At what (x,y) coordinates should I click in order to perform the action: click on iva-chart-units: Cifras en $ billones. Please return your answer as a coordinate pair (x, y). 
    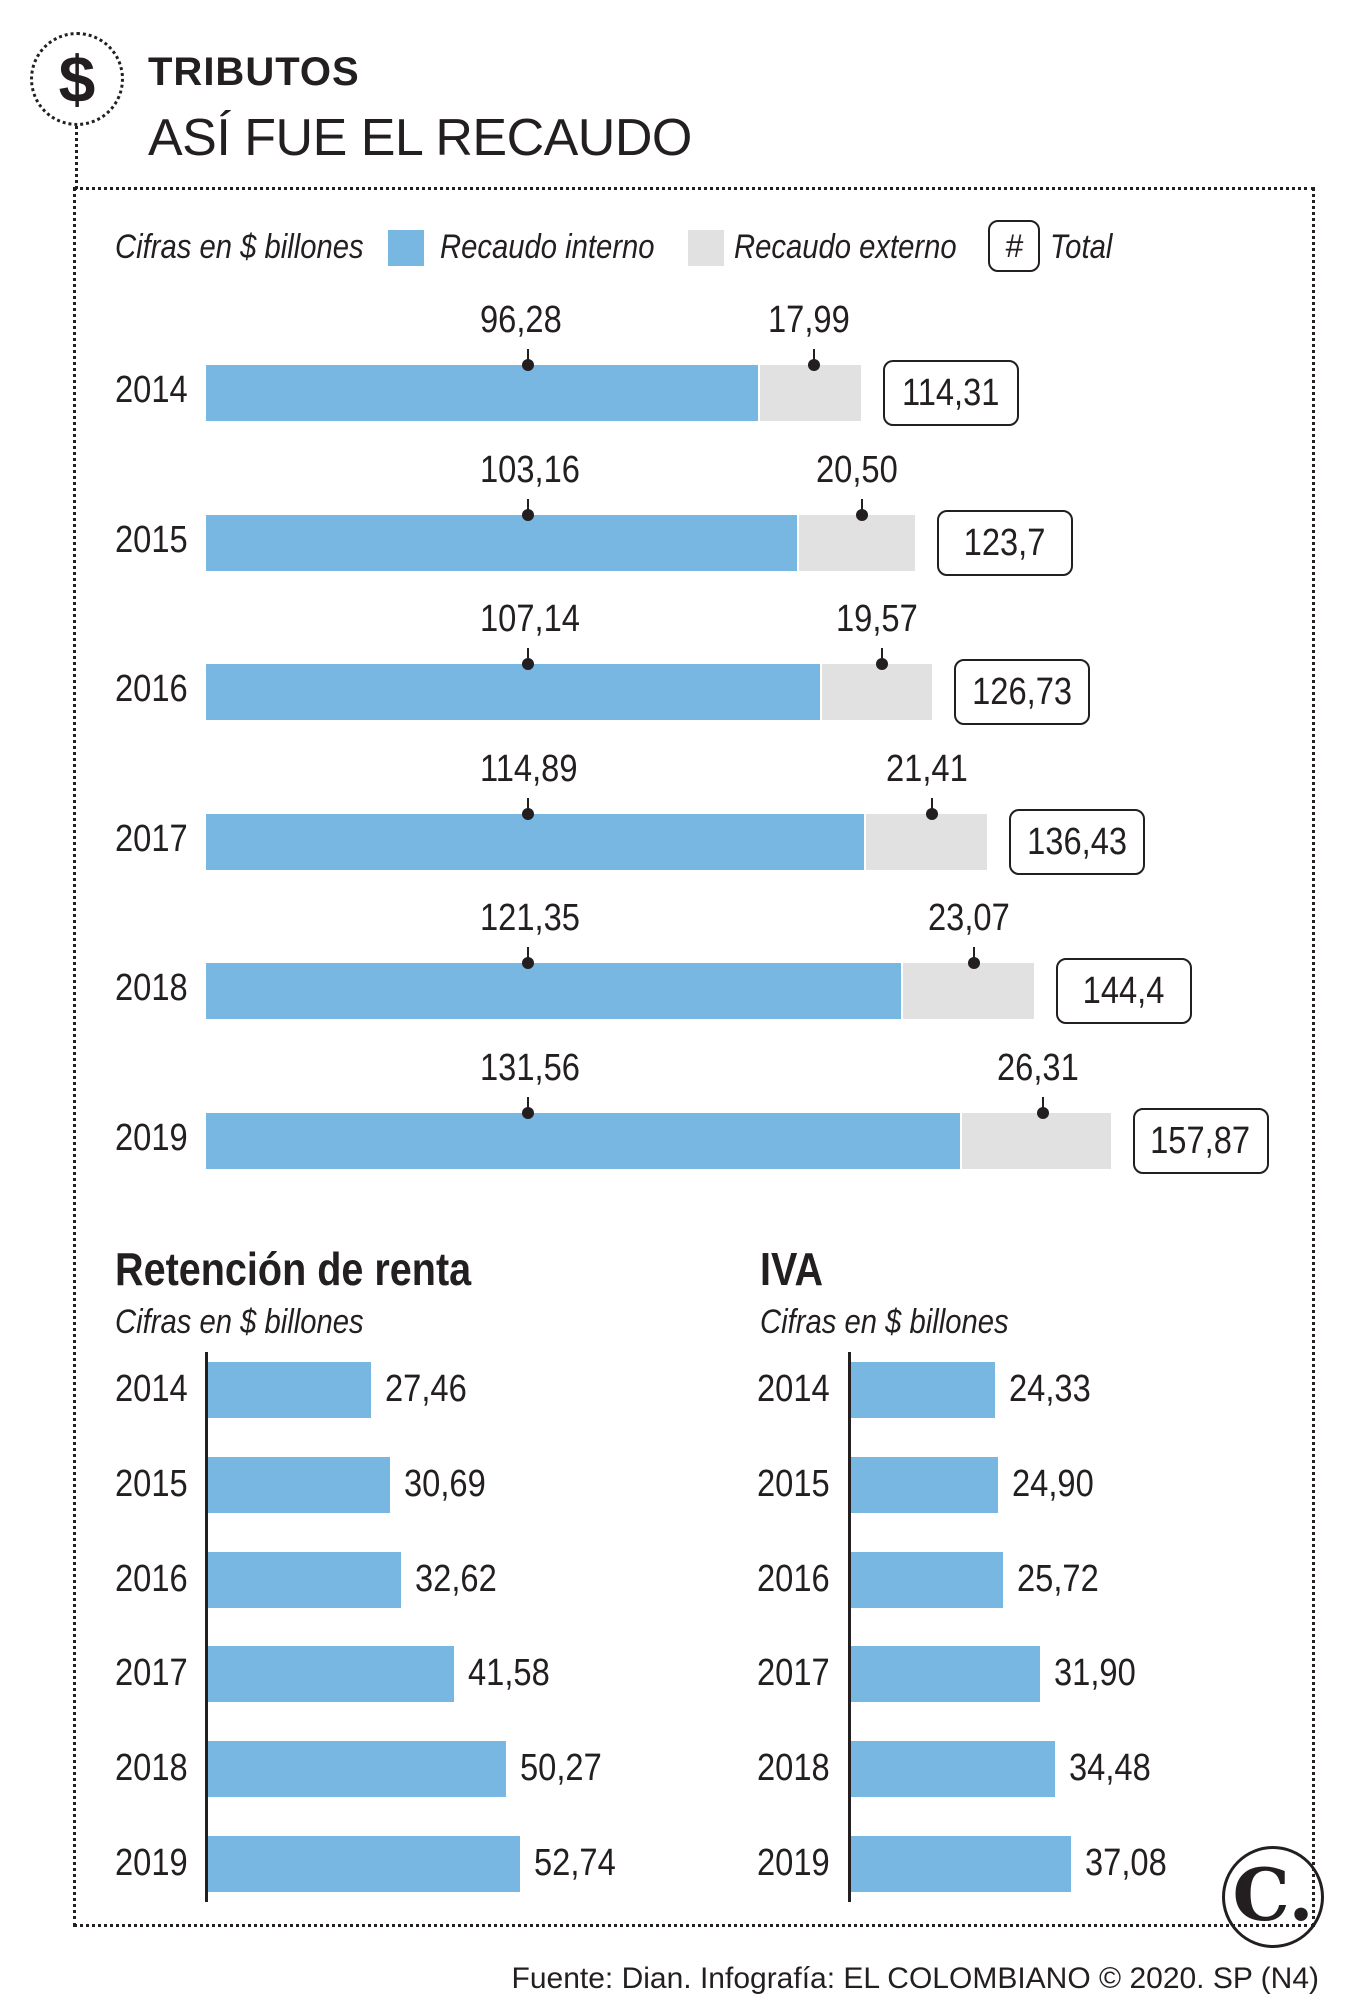
    Looking at the image, I should click on (884, 1322).